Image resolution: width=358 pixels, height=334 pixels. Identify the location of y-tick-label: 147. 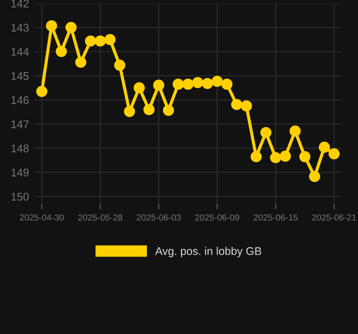
(20, 124).